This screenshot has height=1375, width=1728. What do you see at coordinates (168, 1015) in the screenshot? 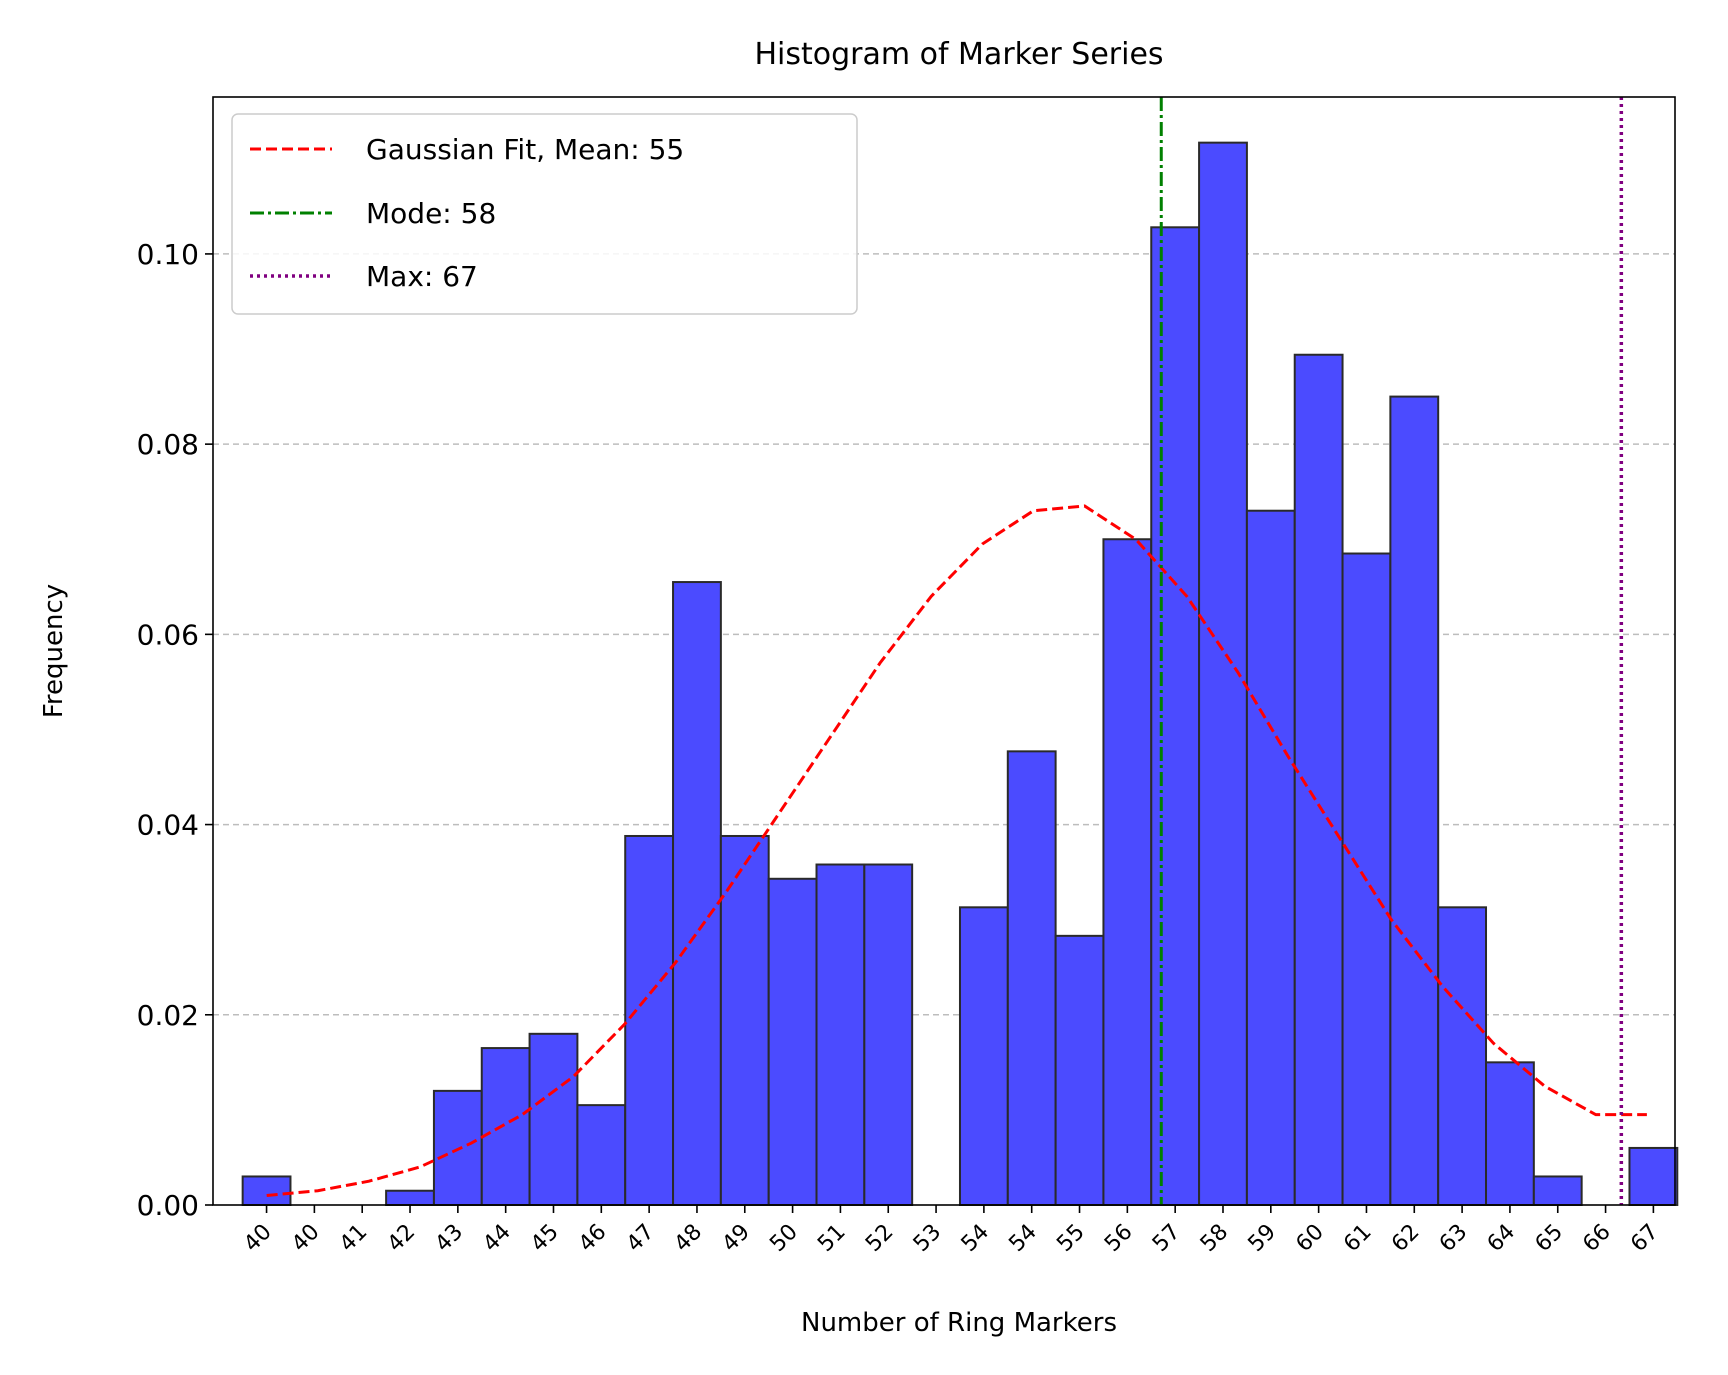
I see `y-tick-label: 0.02` at bounding box center [168, 1015].